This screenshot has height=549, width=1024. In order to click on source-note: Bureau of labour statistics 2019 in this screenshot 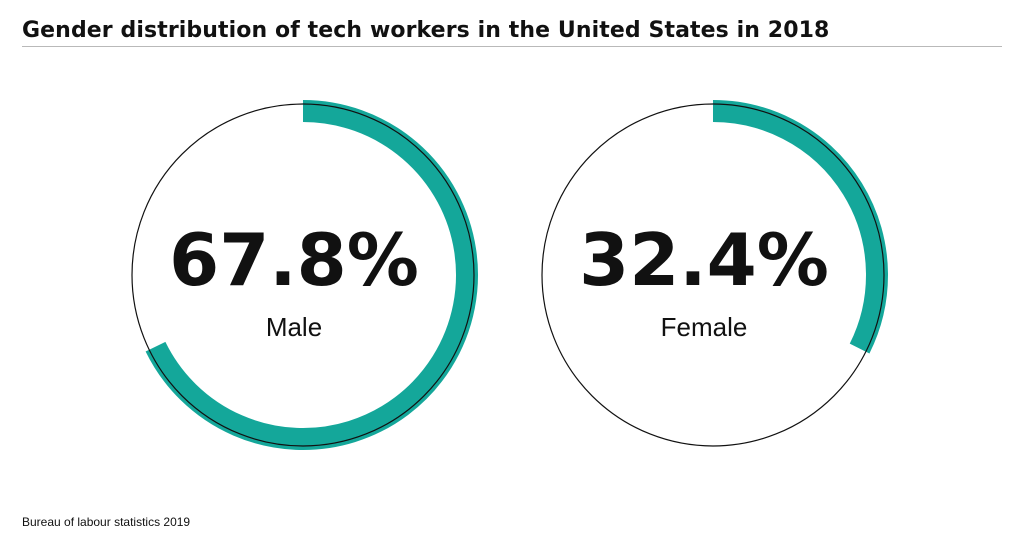, I will do `click(106, 522)`.